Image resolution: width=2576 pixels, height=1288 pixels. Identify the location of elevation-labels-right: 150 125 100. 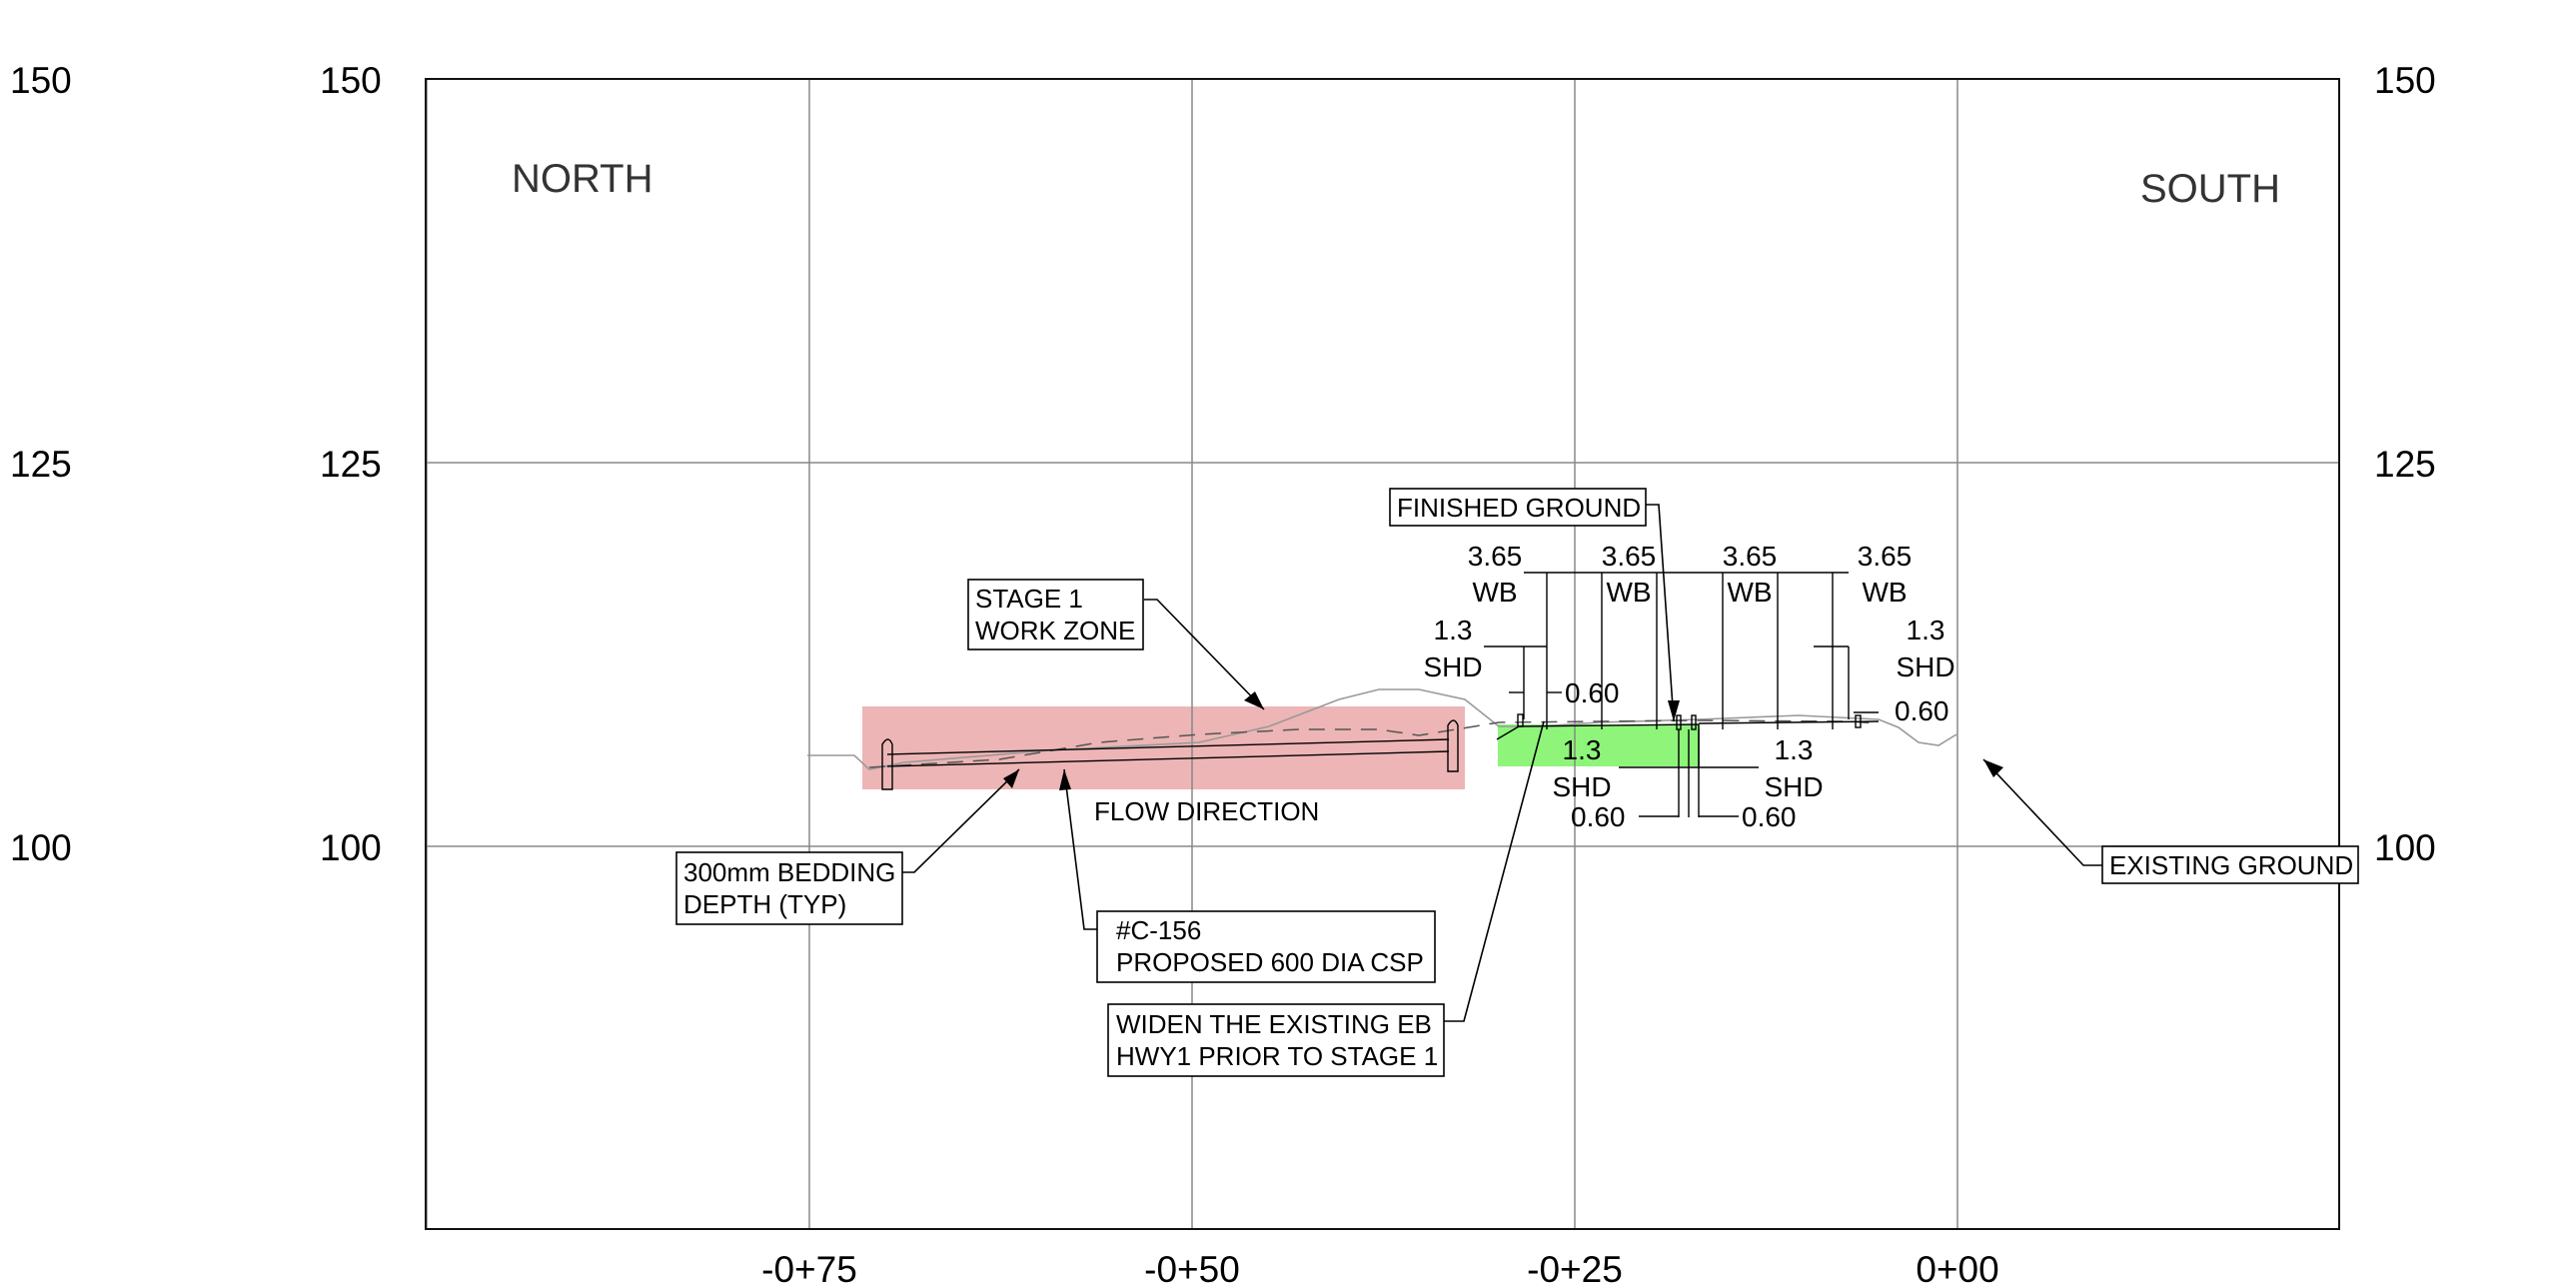
(2405, 464).